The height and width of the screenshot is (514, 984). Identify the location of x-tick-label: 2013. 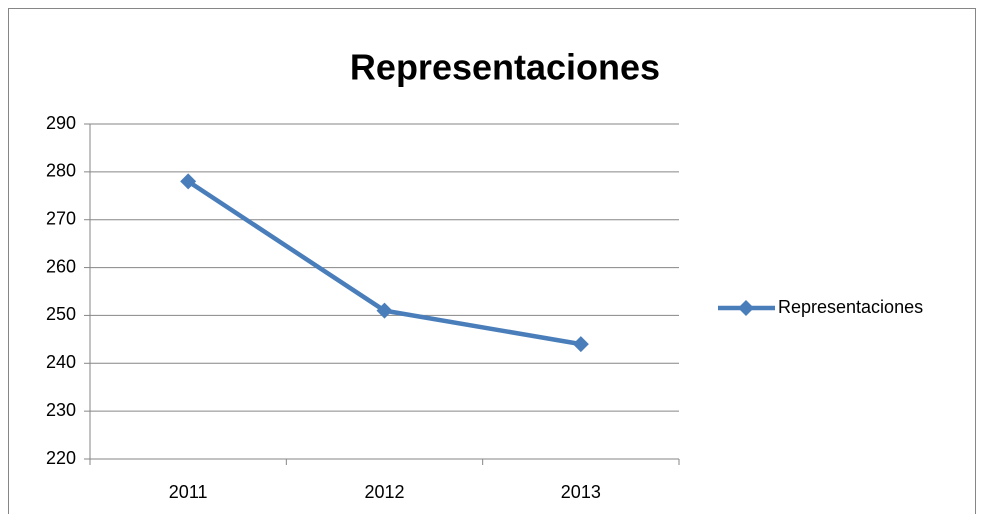
(581, 492).